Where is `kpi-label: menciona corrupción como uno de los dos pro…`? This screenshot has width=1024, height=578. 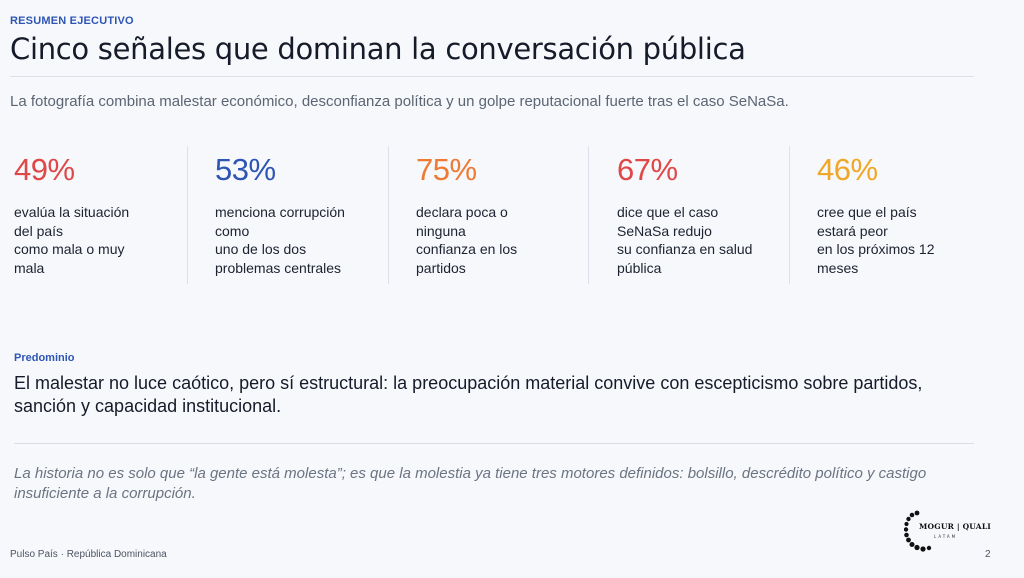
kpi-label: menciona corrupción como uno de los dos pro… is located at coordinates (280, 240).